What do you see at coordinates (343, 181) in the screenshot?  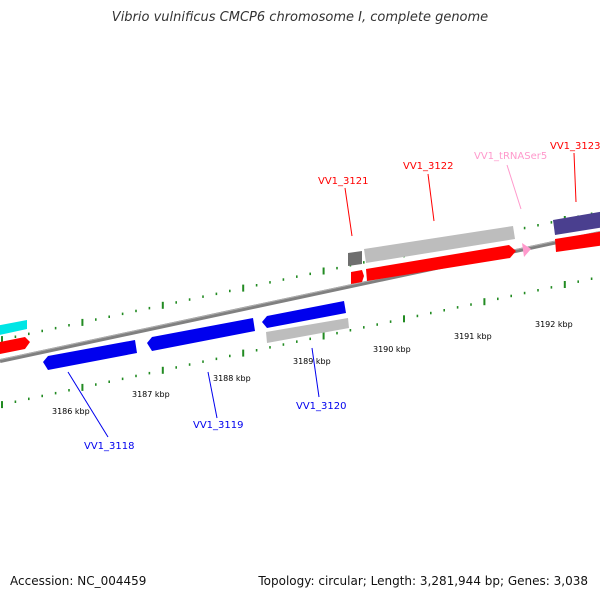 I see `label-vv1-3121: VV1_3121` at bounding box center [343, 181].